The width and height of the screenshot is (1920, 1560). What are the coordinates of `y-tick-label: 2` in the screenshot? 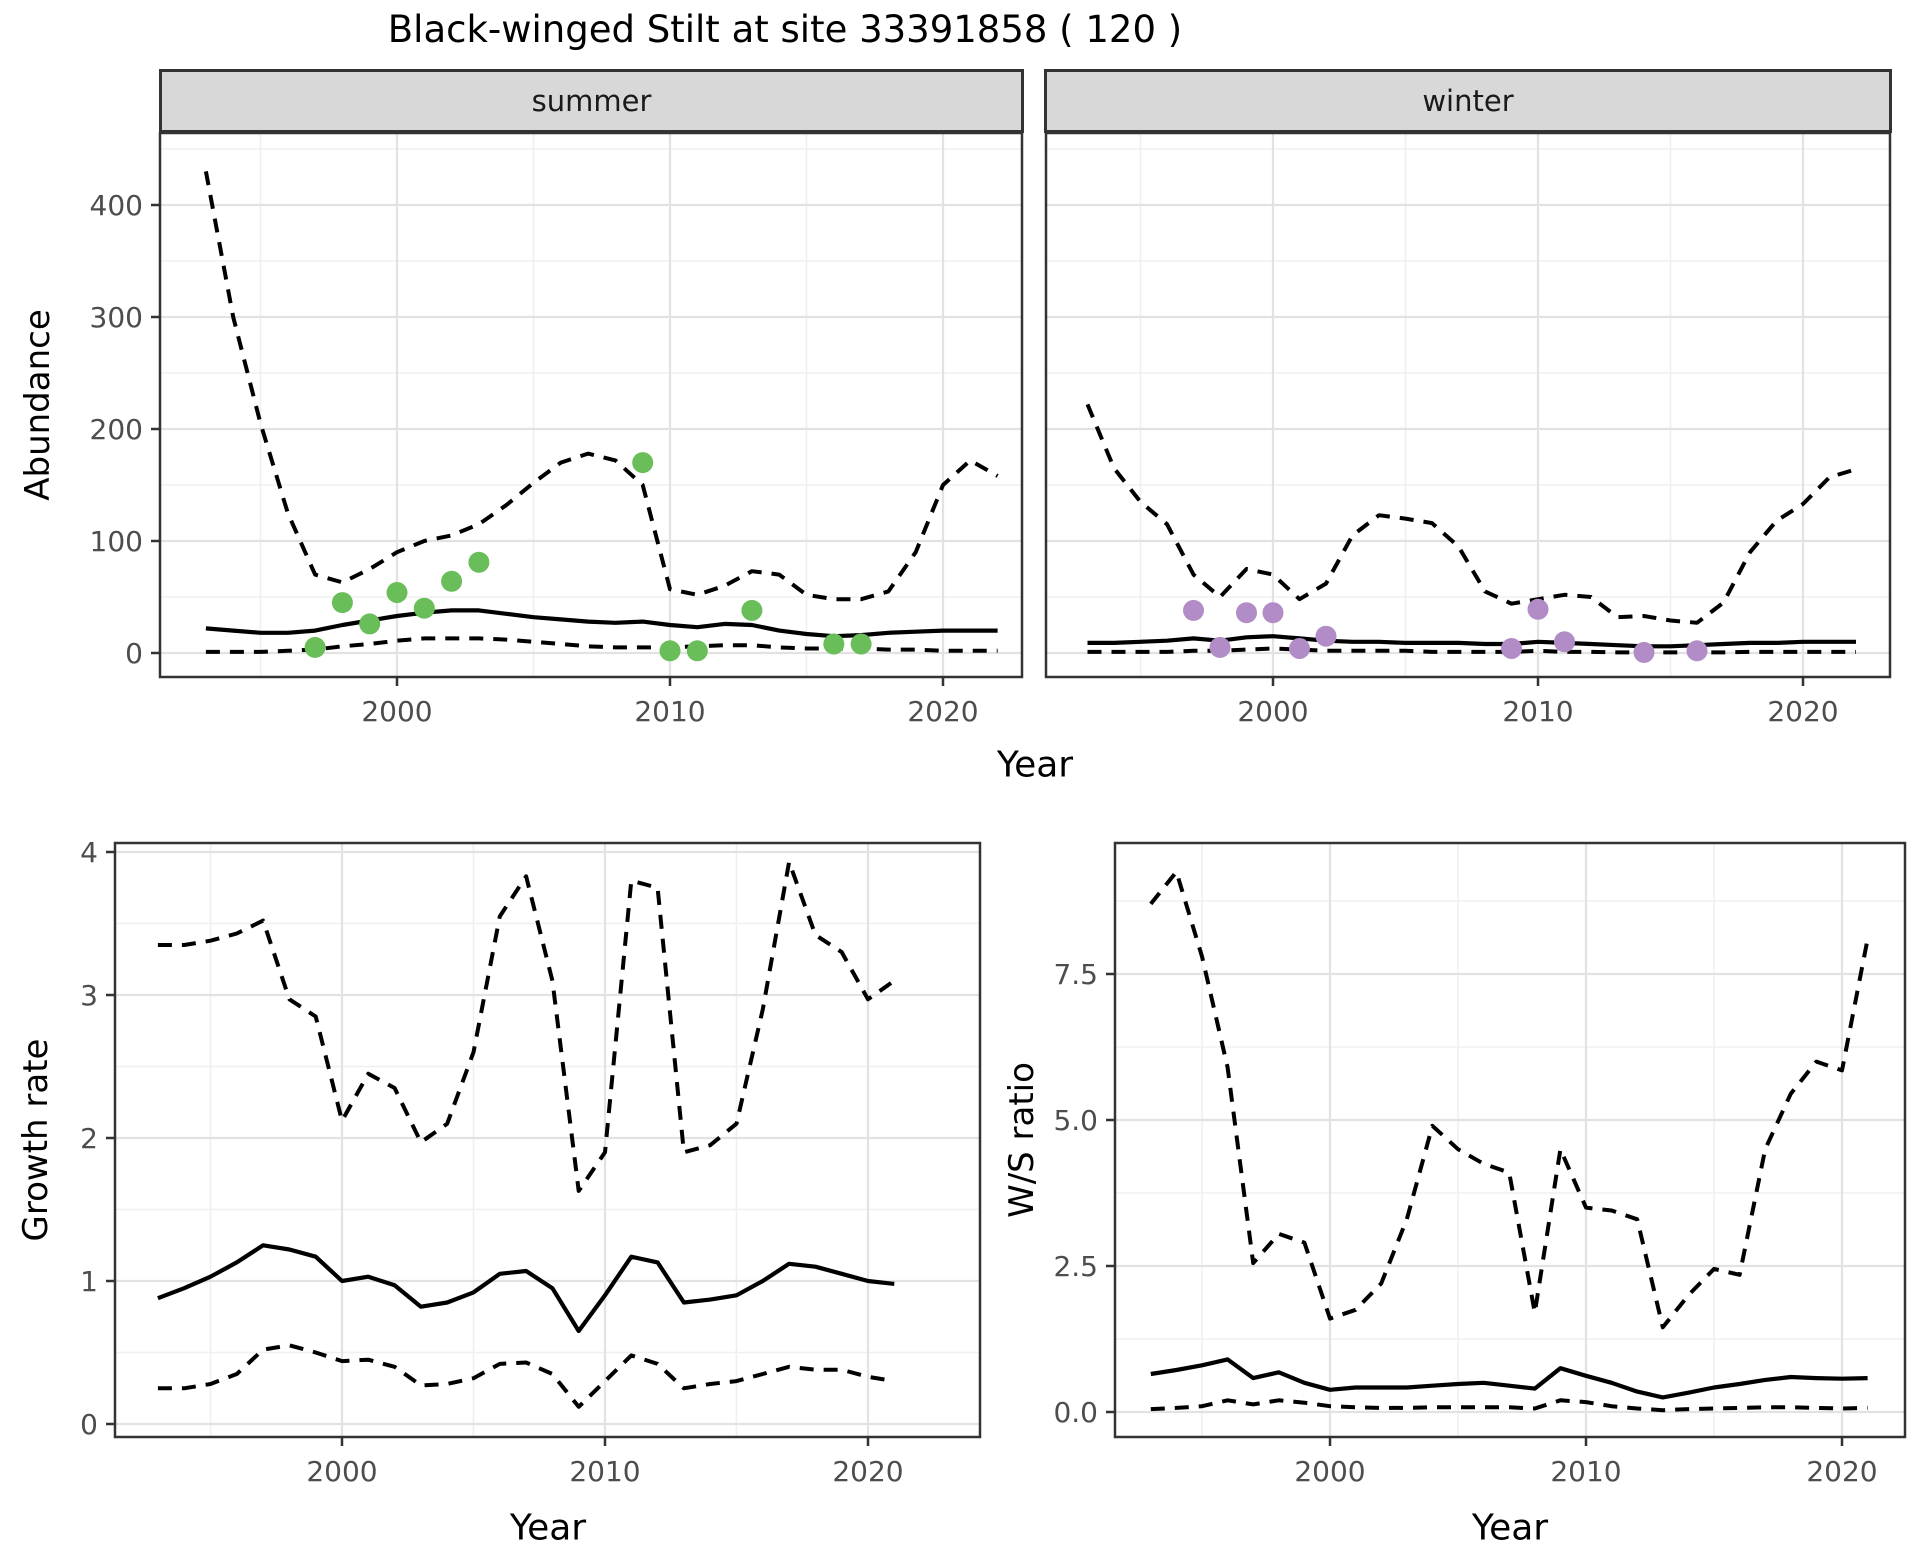 It's located at (89, 1138).